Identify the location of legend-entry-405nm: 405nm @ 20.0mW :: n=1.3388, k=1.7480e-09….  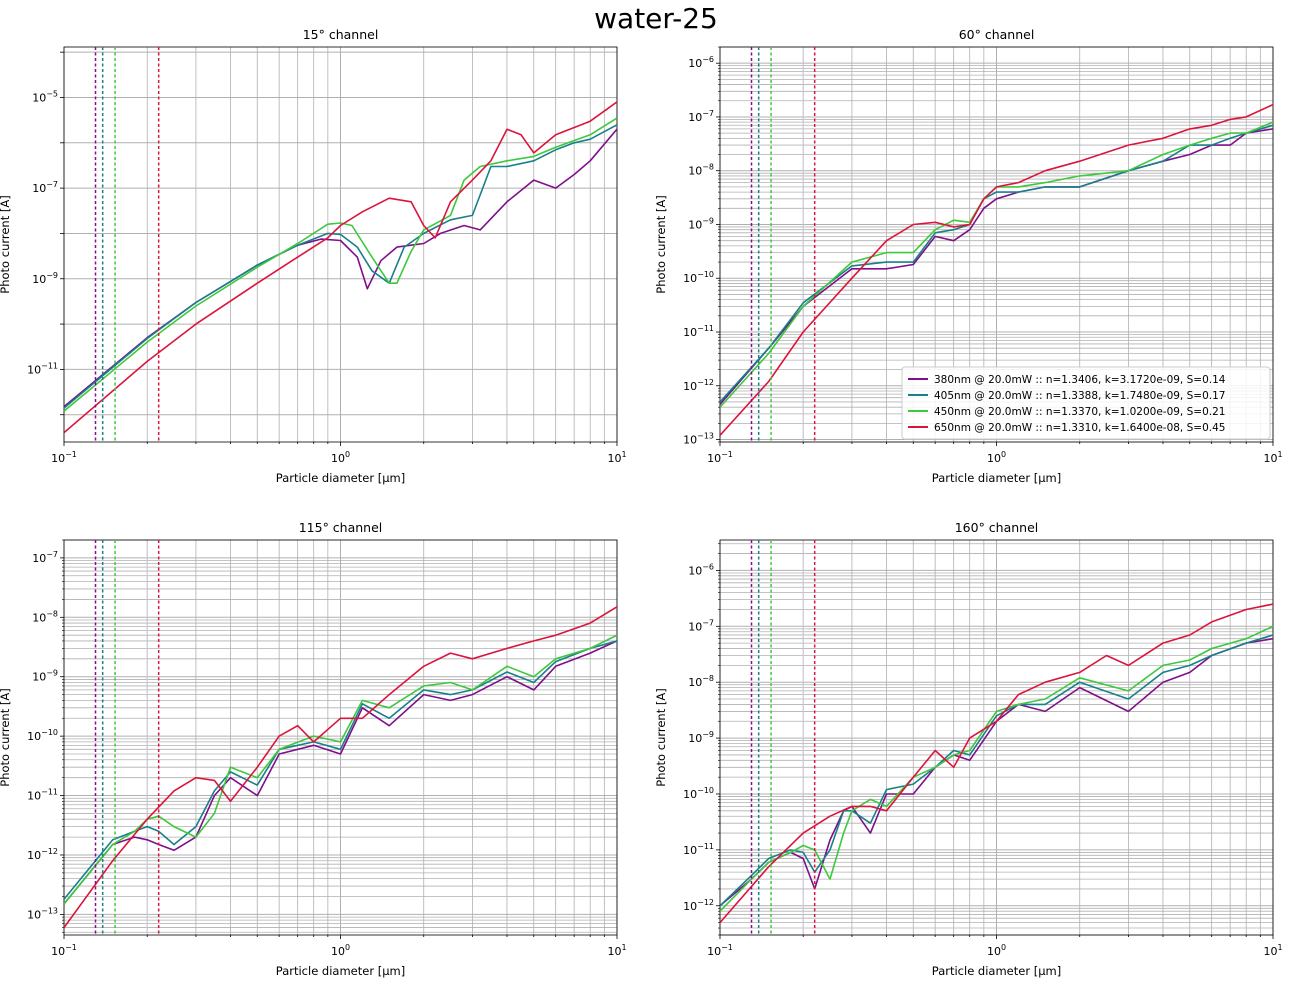
(1079, 396).